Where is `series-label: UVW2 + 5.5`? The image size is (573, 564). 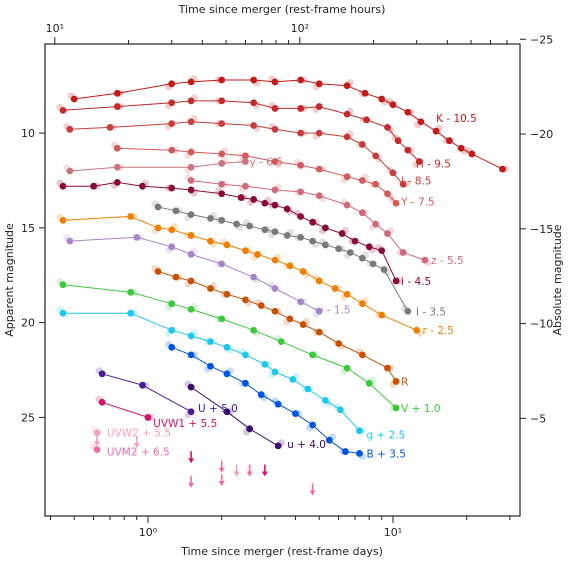
series-label: UVW2 + 5.5 is located at coordinates (139, 434).